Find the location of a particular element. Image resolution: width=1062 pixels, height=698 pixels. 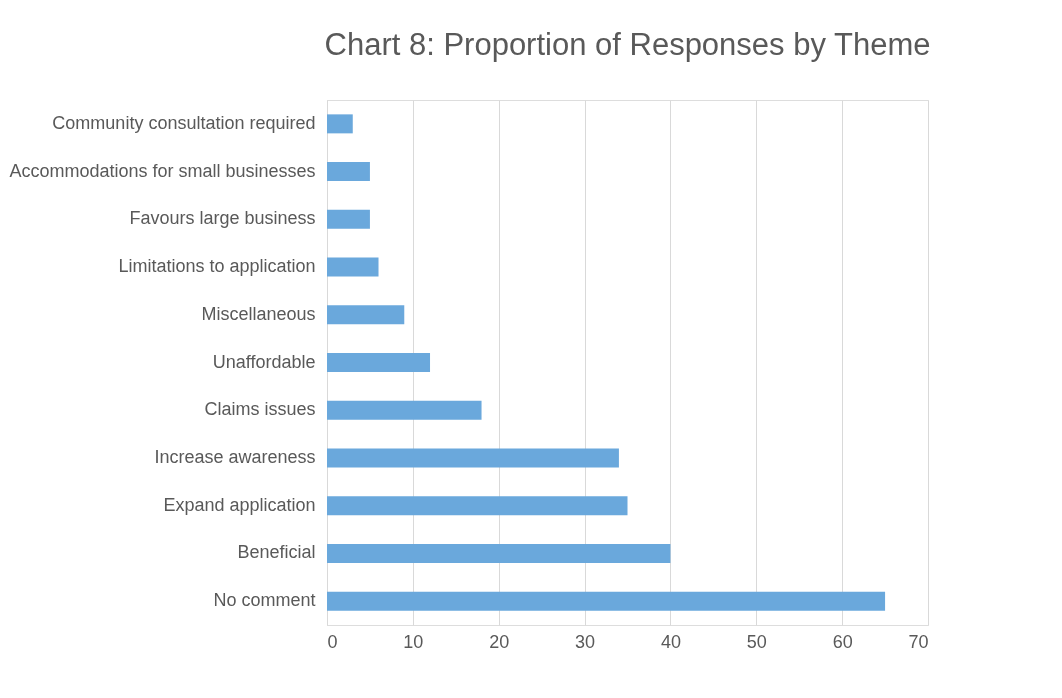

y-tick-label: Beneficial is located at coordinates (276, 552).